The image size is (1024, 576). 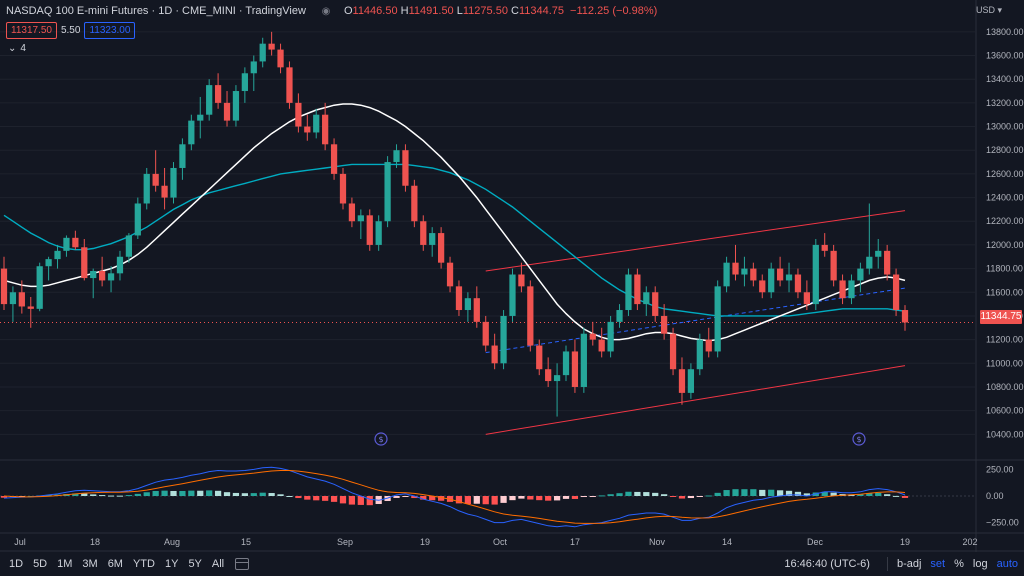 What do you see at coordinates (431, 11) in the screenshot?
I see `high-value: 11491.50` at bounding box center [431, 11].